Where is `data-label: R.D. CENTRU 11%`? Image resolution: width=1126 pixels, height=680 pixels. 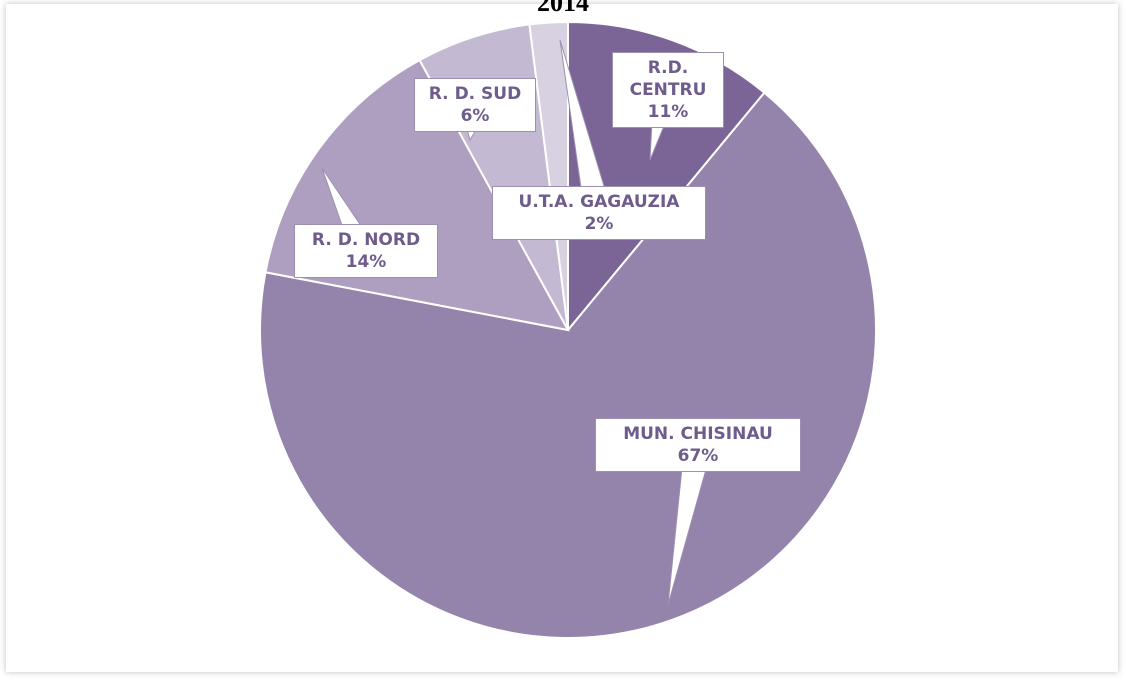
data-label: R.D. CENTRU 11% is located at coordinates (668, 90).